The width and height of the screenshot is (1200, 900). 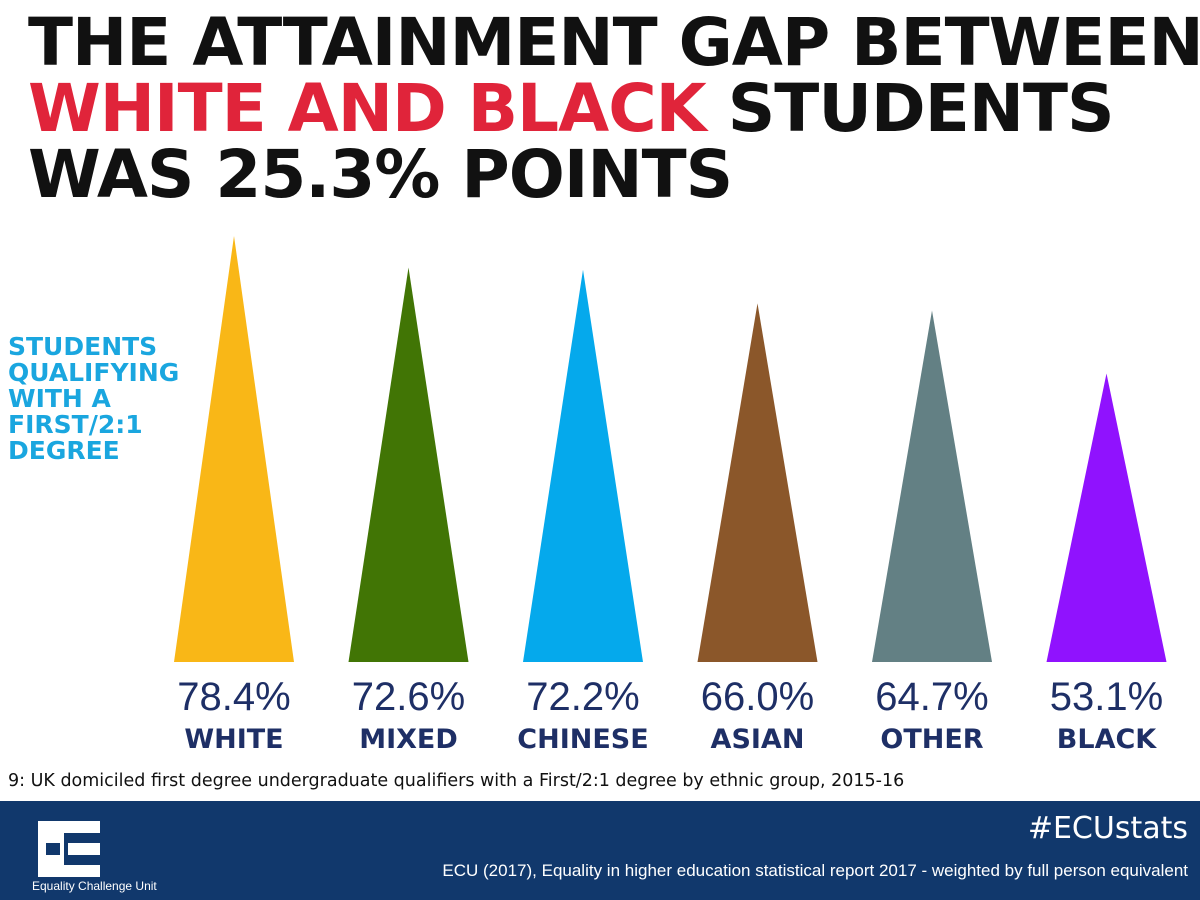 I want to click on category-label: ASIAN, so click(x=758, y=739).